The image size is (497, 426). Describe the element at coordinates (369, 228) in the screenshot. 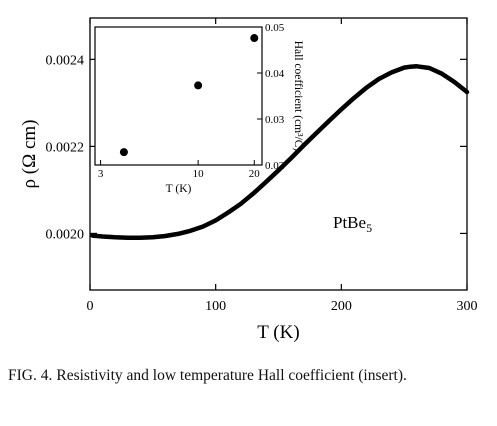

I see `material-label-subscript: 5` at that location.